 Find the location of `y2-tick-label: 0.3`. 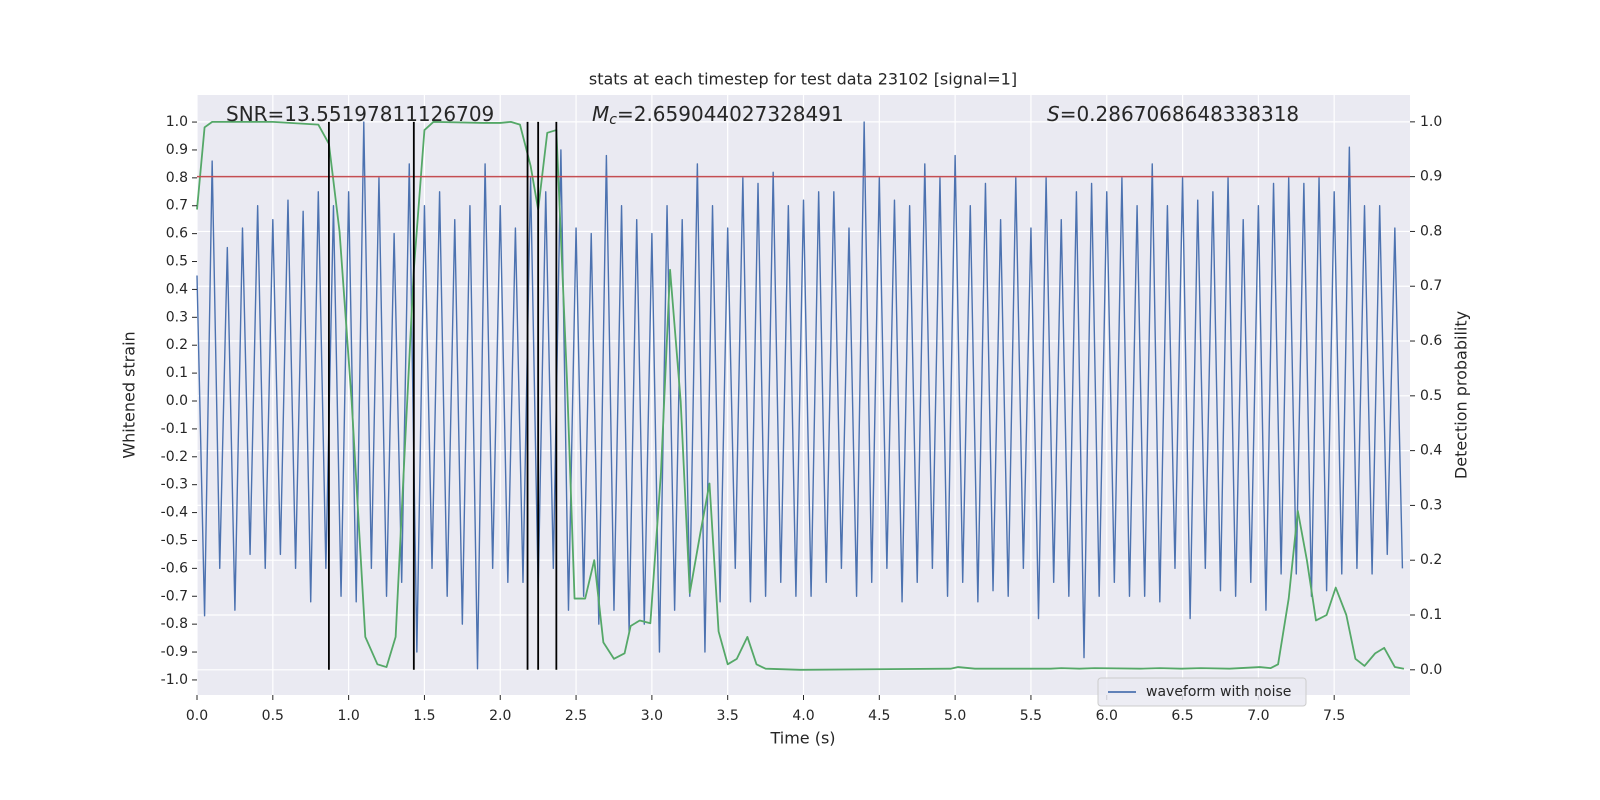

y2-tick-label: 0.3 is located at coordinates (1431, 505).